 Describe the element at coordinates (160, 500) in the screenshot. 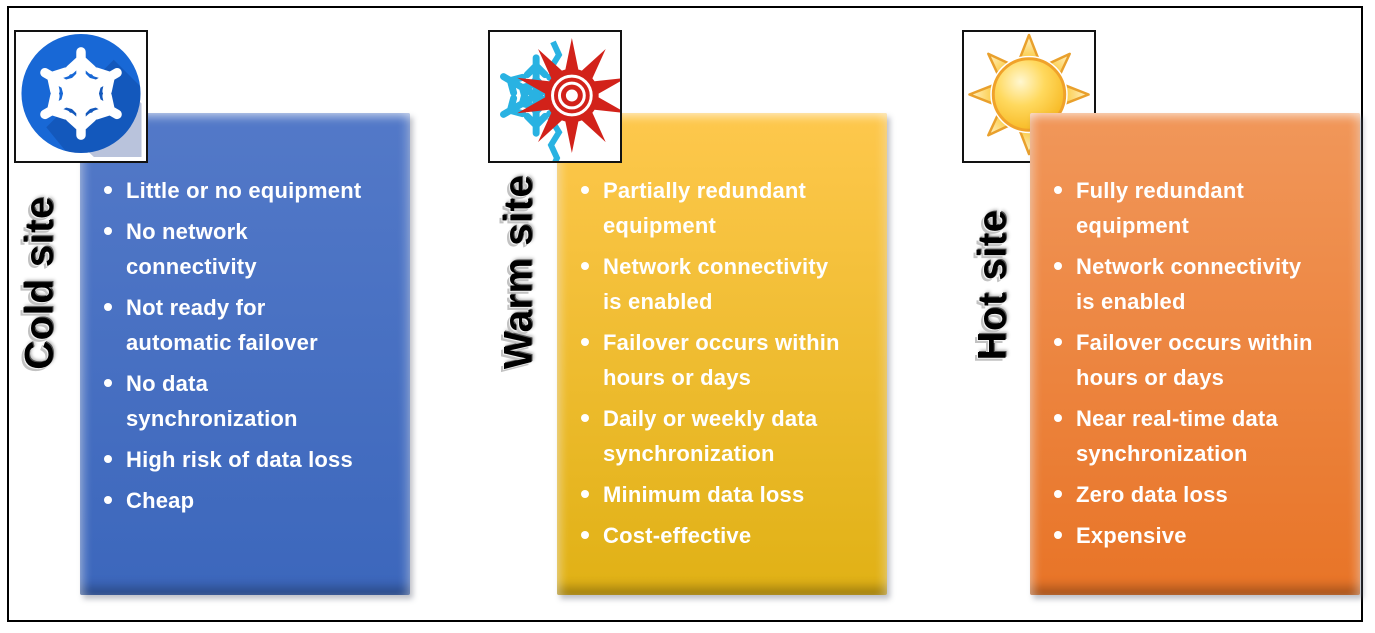

I see `bullet-text: Cheap` at that location.